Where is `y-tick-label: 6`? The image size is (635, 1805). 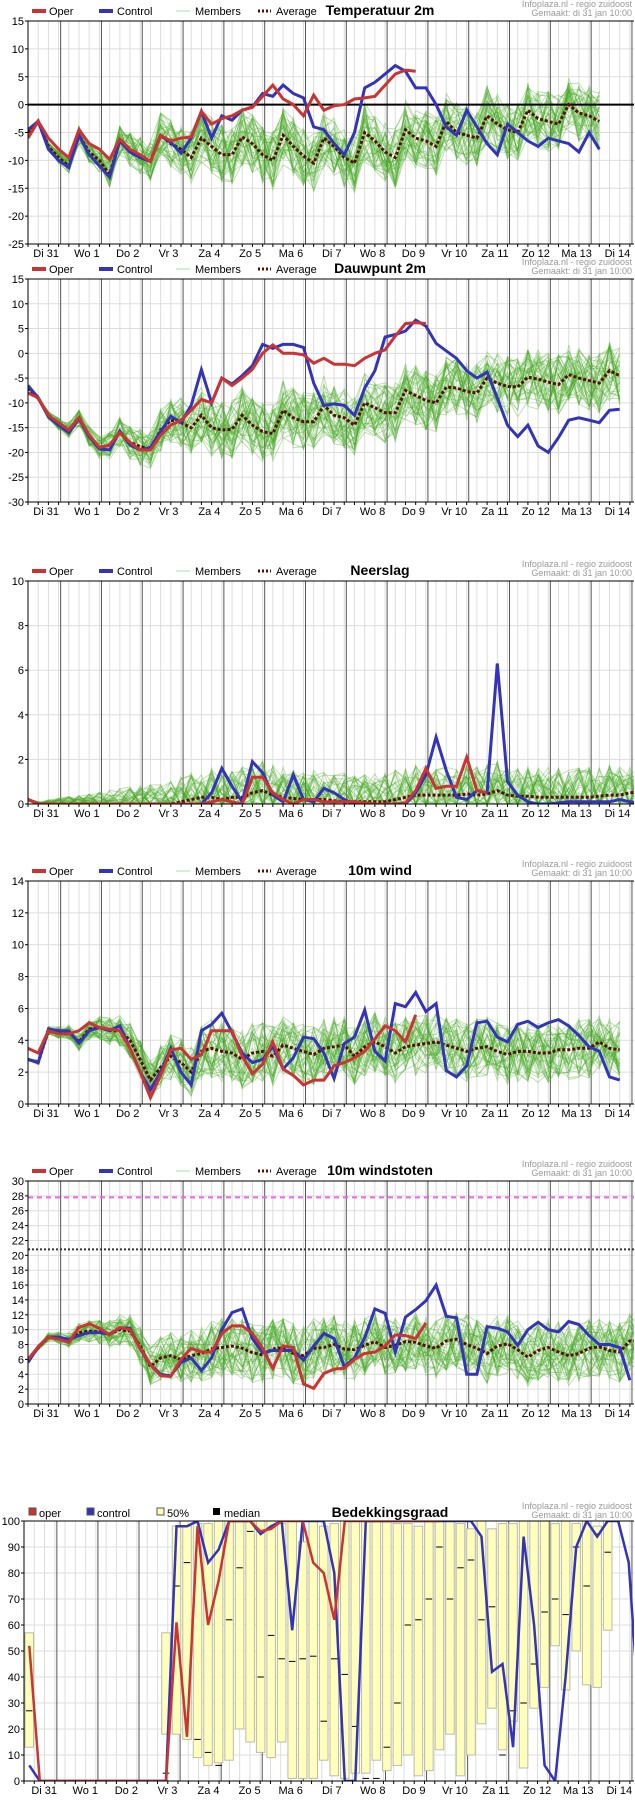
y-tick-label: 6 is located at coordinates (21, 671).